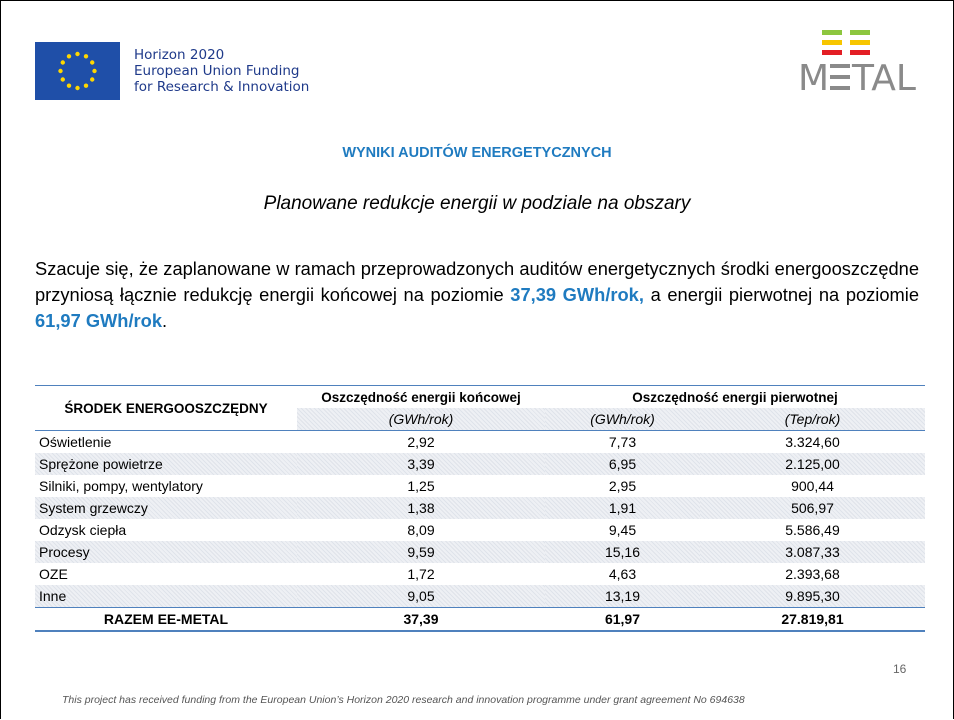 The height and width of the screenshot is (720, 954). Describe the element at coordinates (166, 552) in the screenshot. I see `table-cell: Procesy` at that location.